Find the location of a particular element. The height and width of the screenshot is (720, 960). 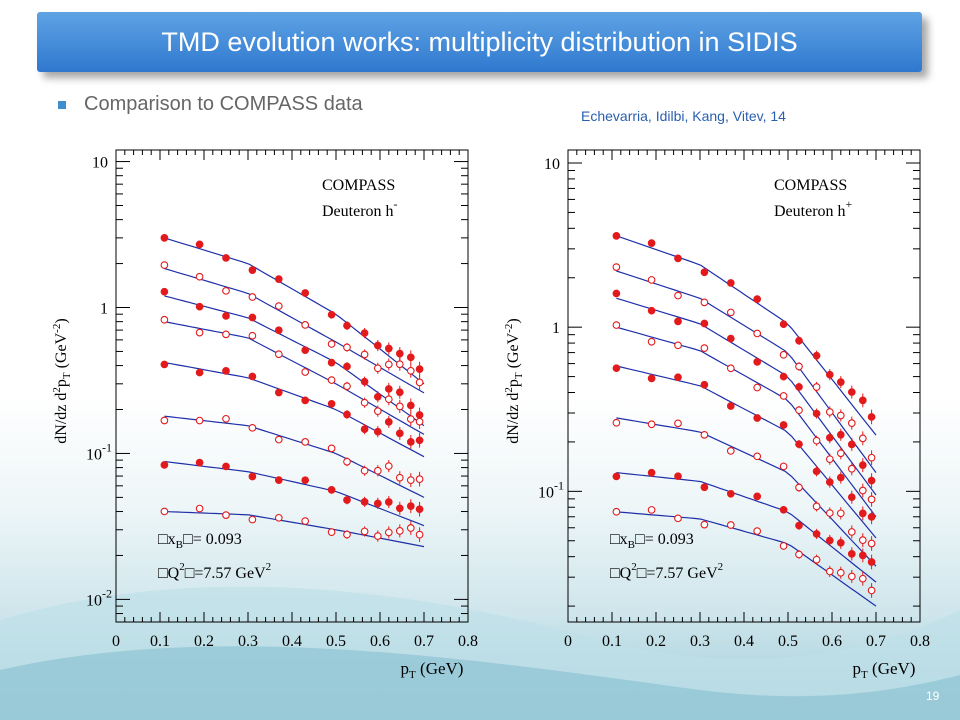

bullet-text: Comparison to COMPASS data is located at coordinates (223, 104).